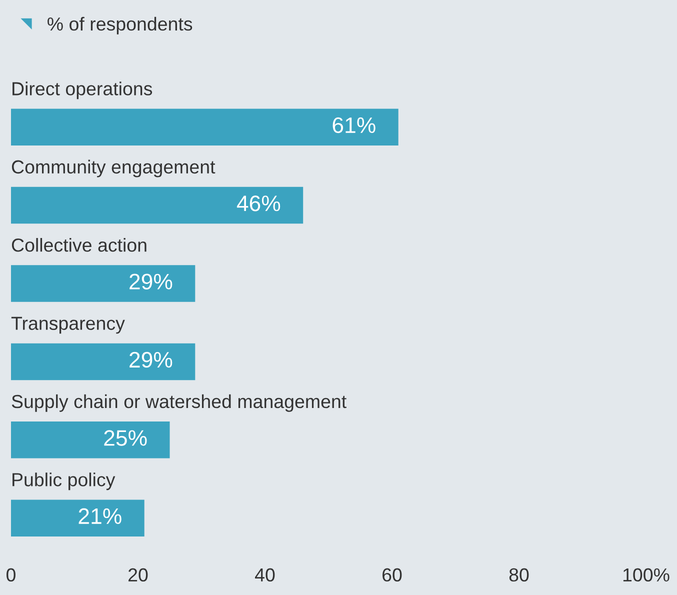 This screenshot has width=677, height=595. I want to click on y-tick-label: Direct operations, so click(82, 91).